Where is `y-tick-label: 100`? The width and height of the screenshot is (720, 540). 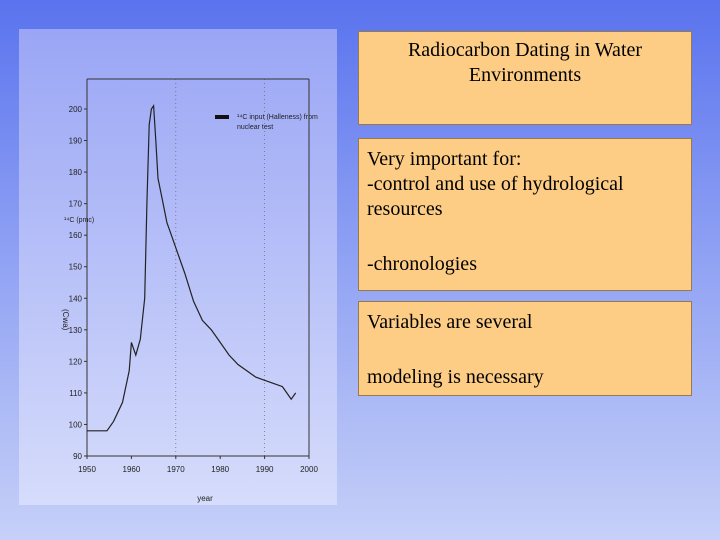 y-tick-label: 100 is located at coordinates (76, 424).